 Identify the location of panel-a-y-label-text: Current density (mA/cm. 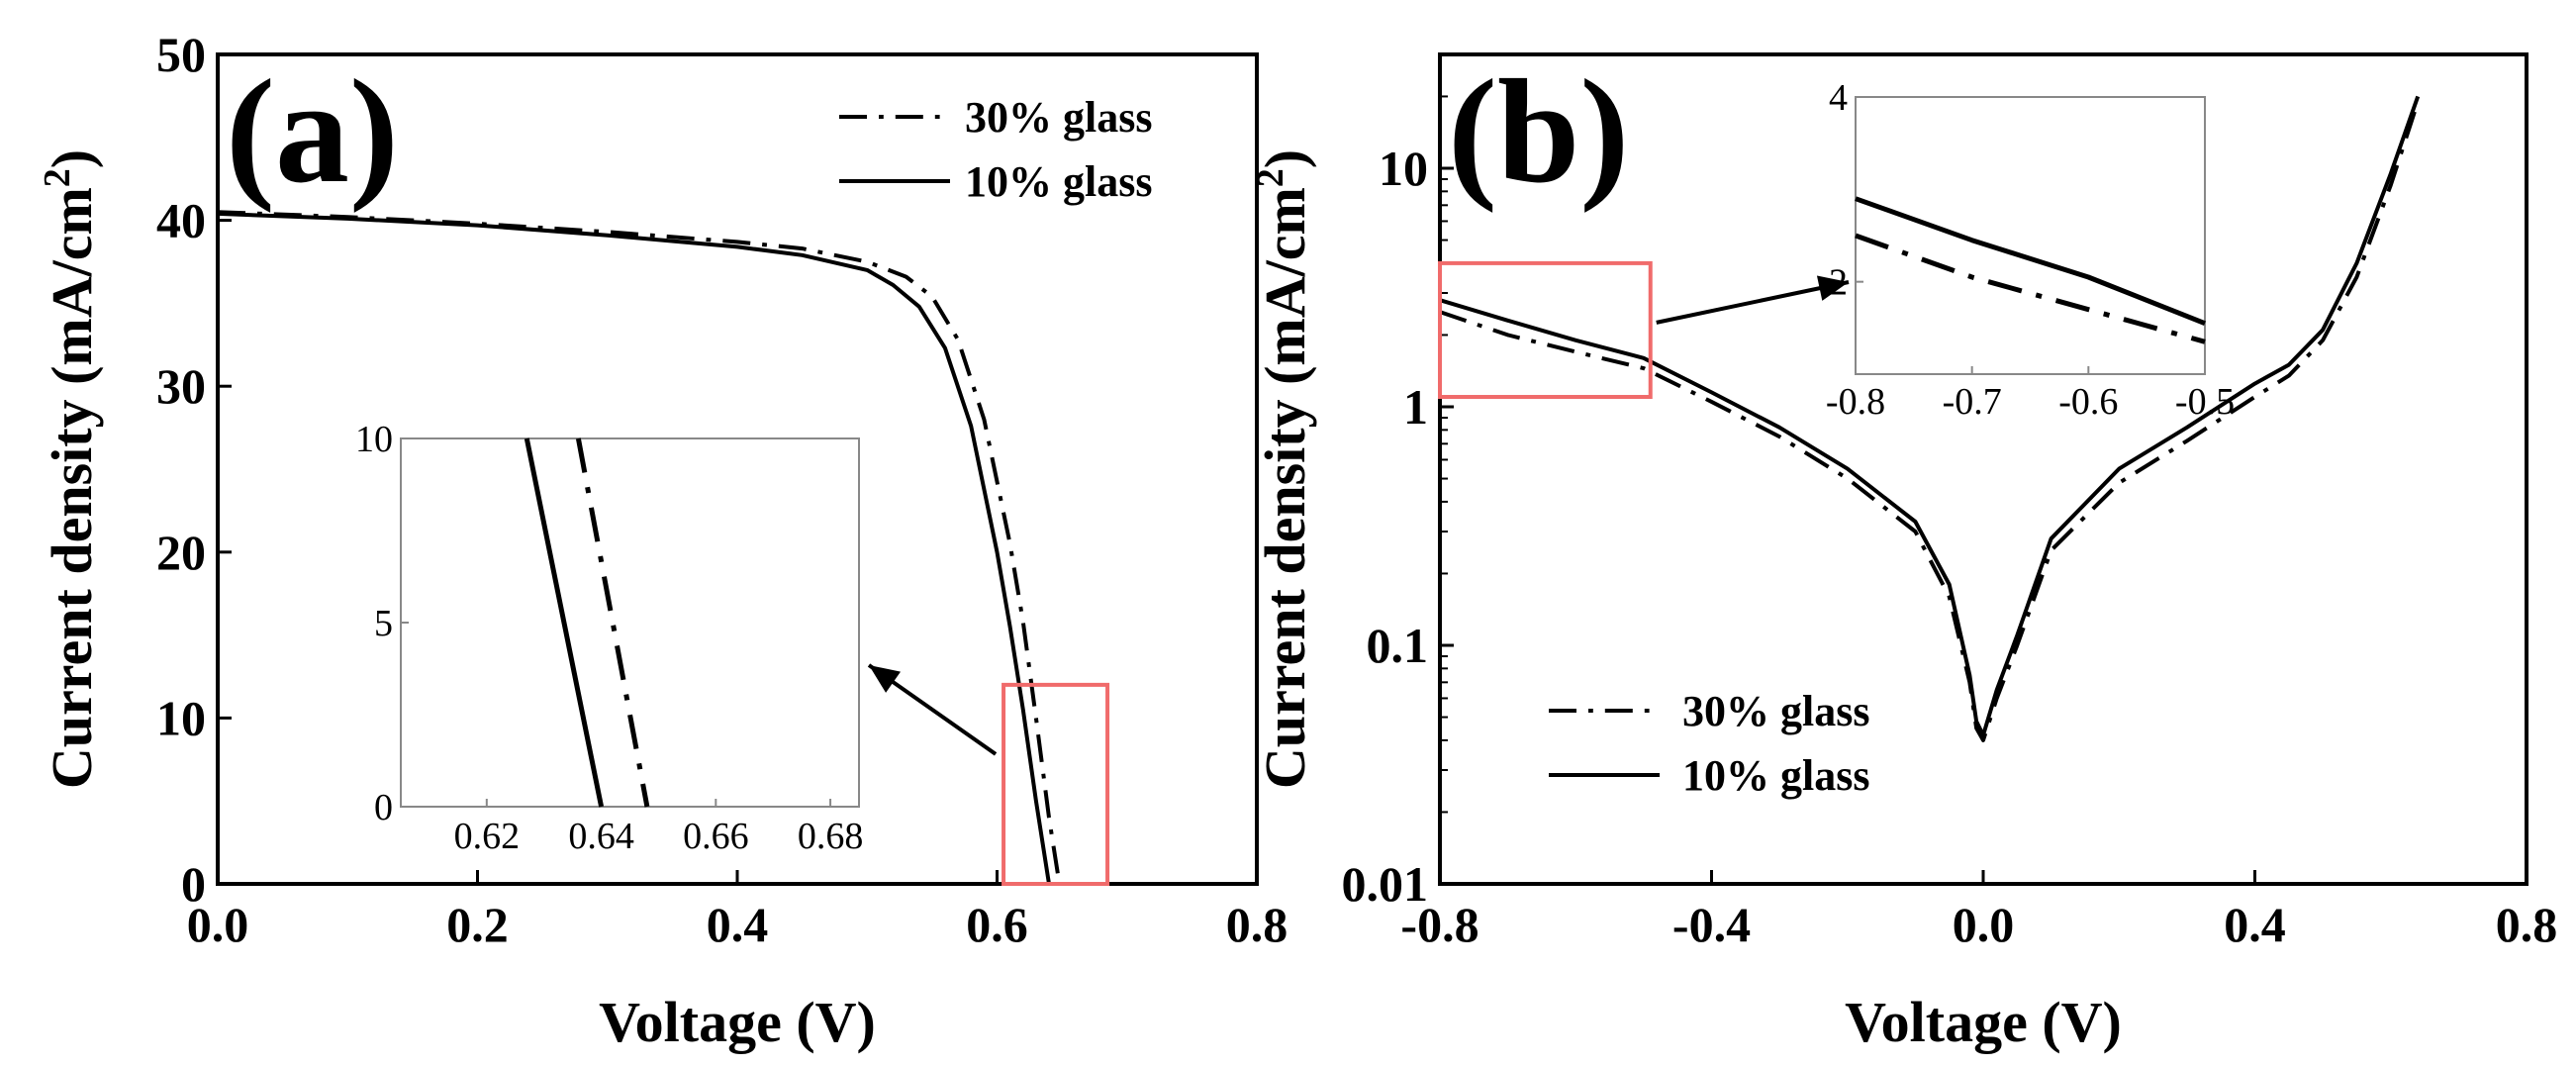
(72, 488).